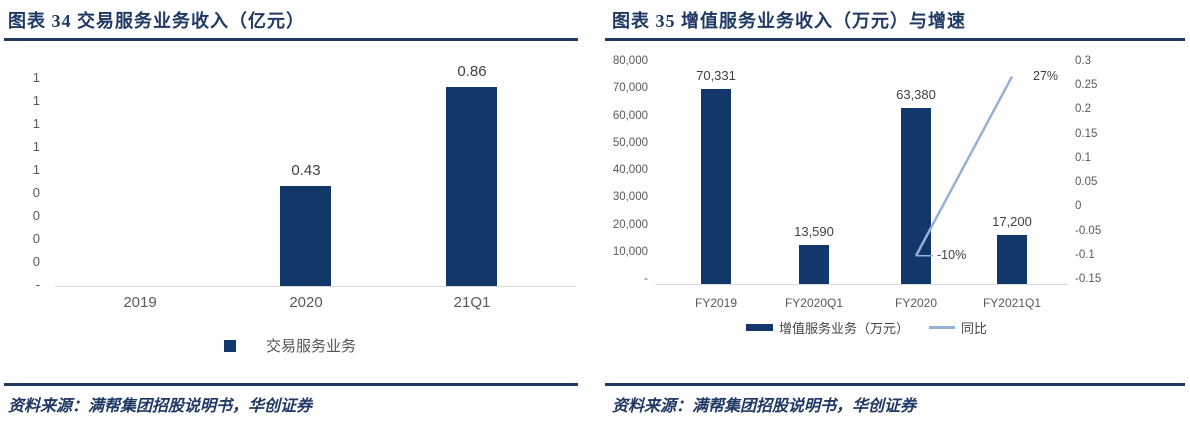 The width and height of the screenshot is (1190, 432). Describe the element at coordinates (844, 328) in the screenshot. I see `figure-35-legend-bar-label: 增值服务业务（万元）` at that location.